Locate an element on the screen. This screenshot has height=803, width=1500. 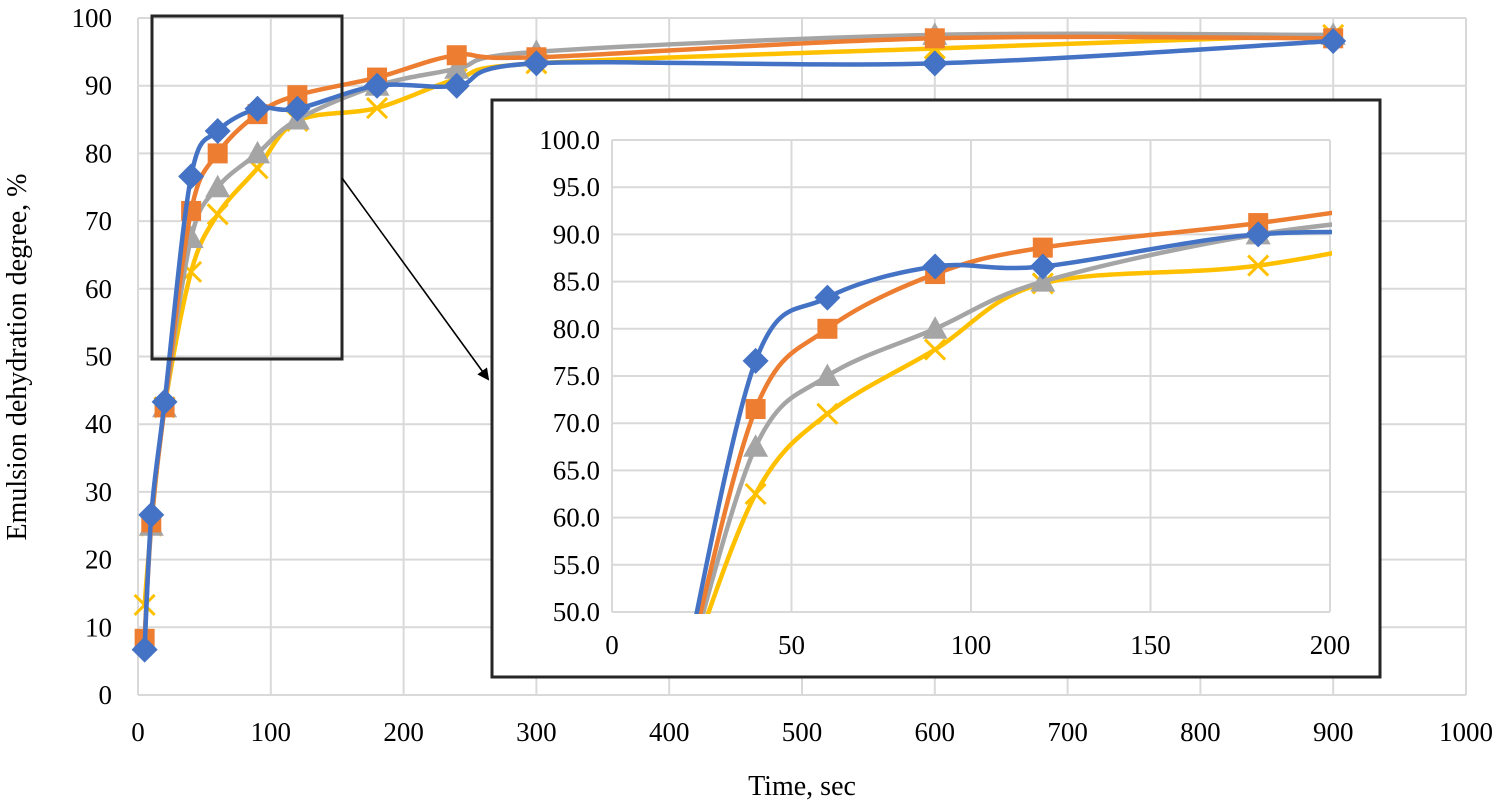
main-x-tick-5: 500 is located at coordinates (802, 732).